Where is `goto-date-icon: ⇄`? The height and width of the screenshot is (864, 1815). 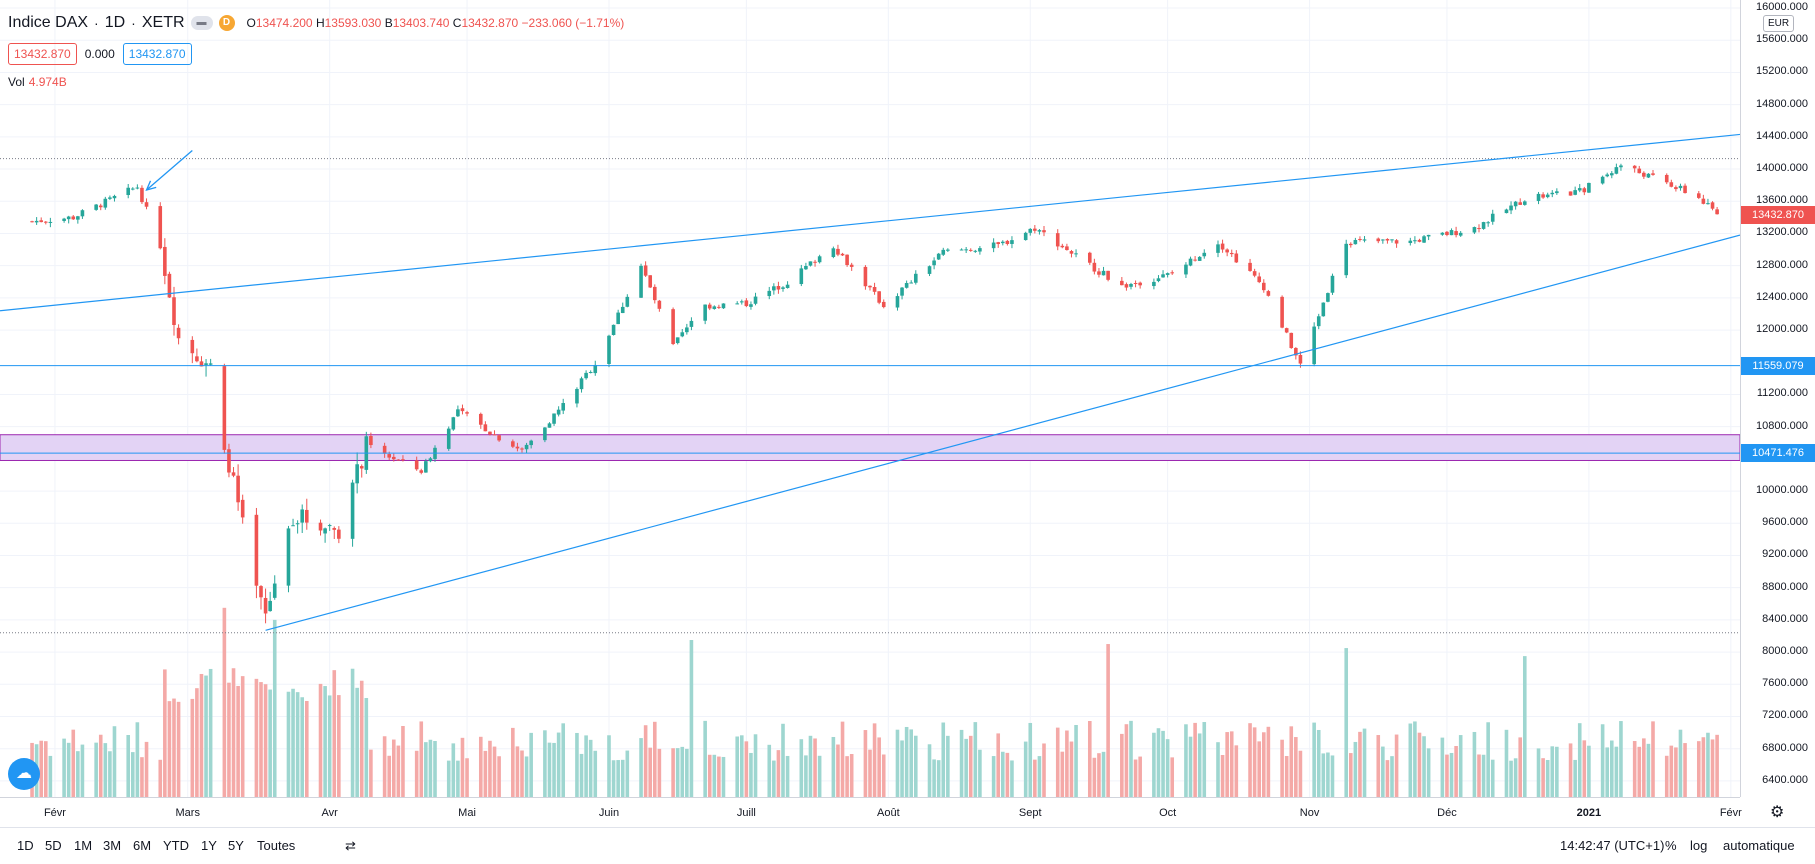 goto-date-icon: ⇄ is located at coordinates (350, 845).